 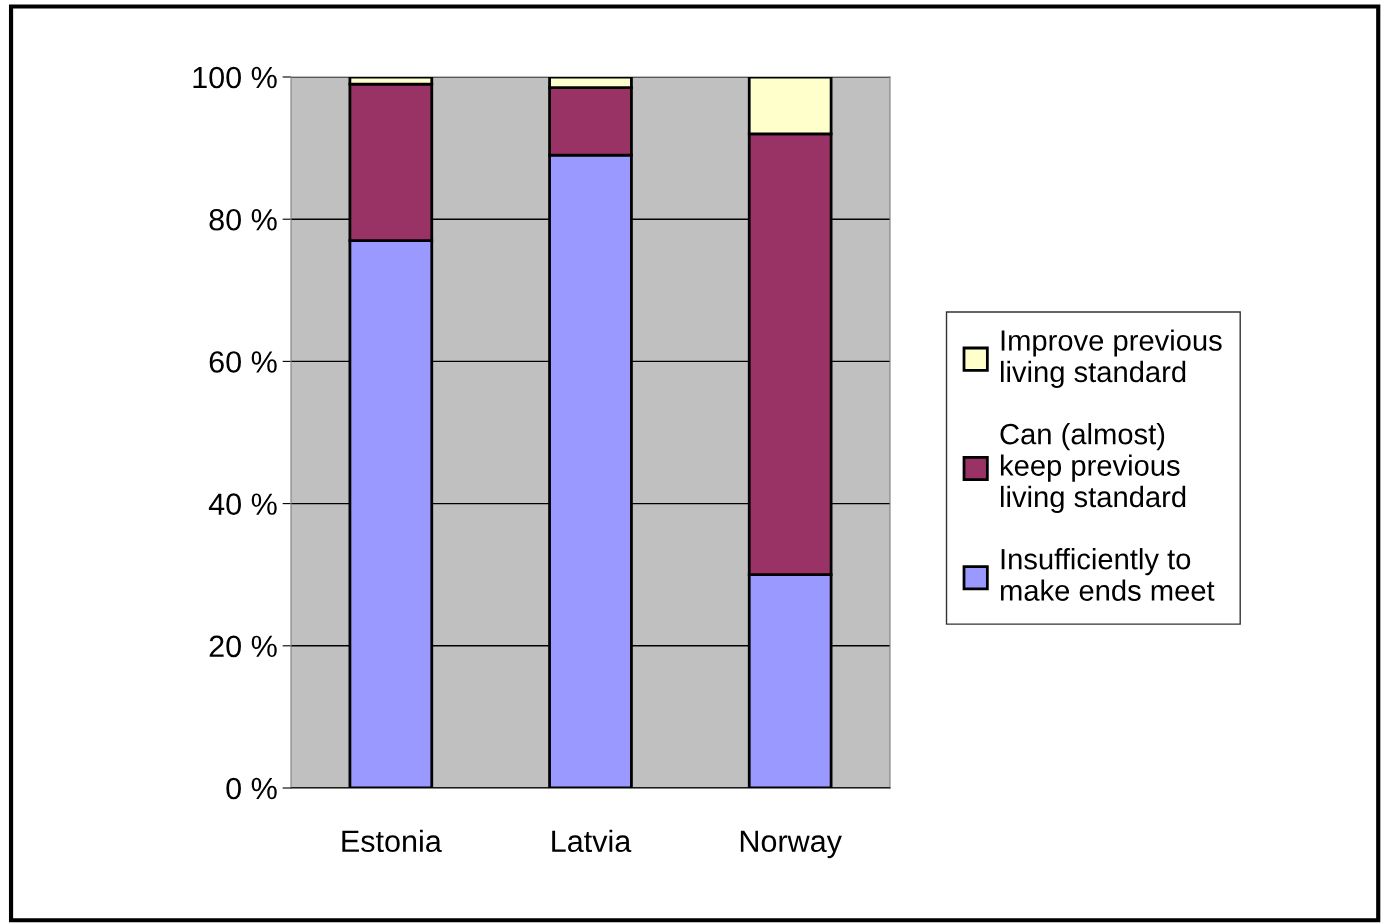 I want to click on legend-label: Can (almost) keep previous living standard, so click(x=1093, y=468).